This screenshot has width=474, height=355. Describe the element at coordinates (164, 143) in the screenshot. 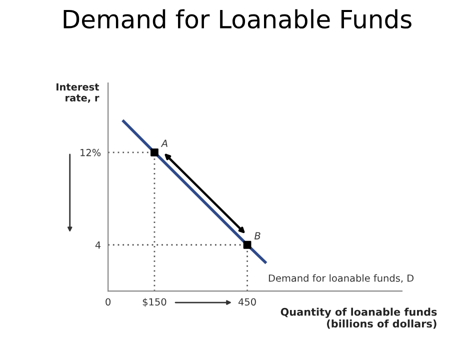

I see `annotation: A` at that location.